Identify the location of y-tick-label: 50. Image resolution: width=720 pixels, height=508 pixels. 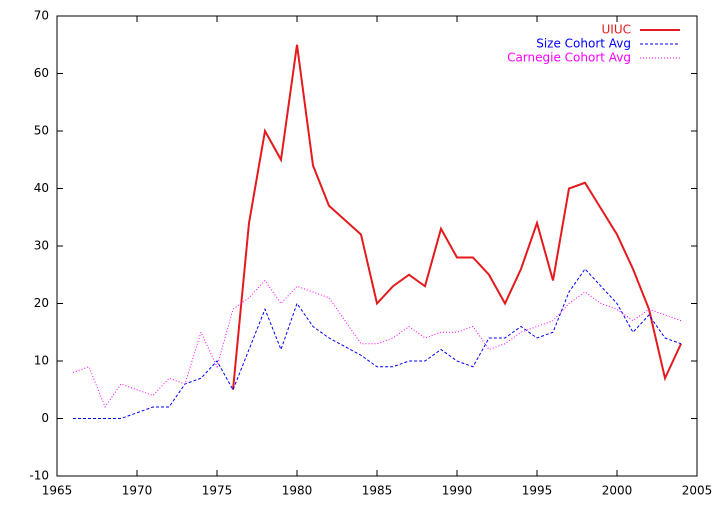
(41, 131).